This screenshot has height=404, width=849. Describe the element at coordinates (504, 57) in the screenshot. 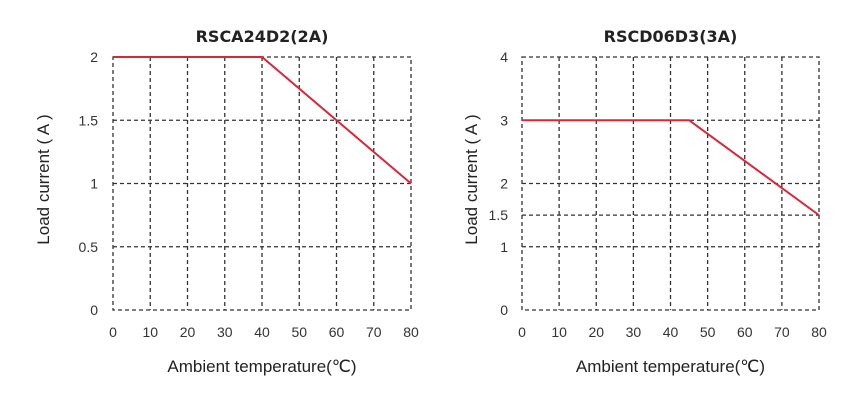

I see `y-tick-label: 4` at that location.